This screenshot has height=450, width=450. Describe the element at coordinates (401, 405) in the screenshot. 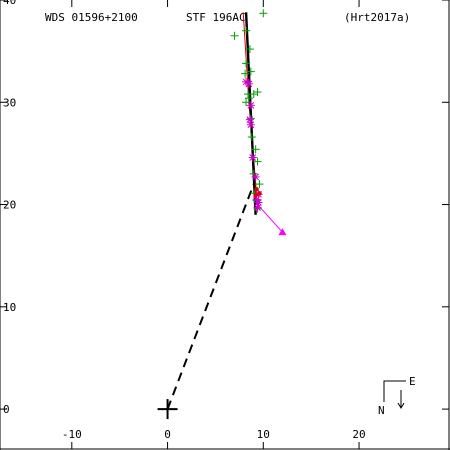

I see `compass-motion-arrowhead` at that location.